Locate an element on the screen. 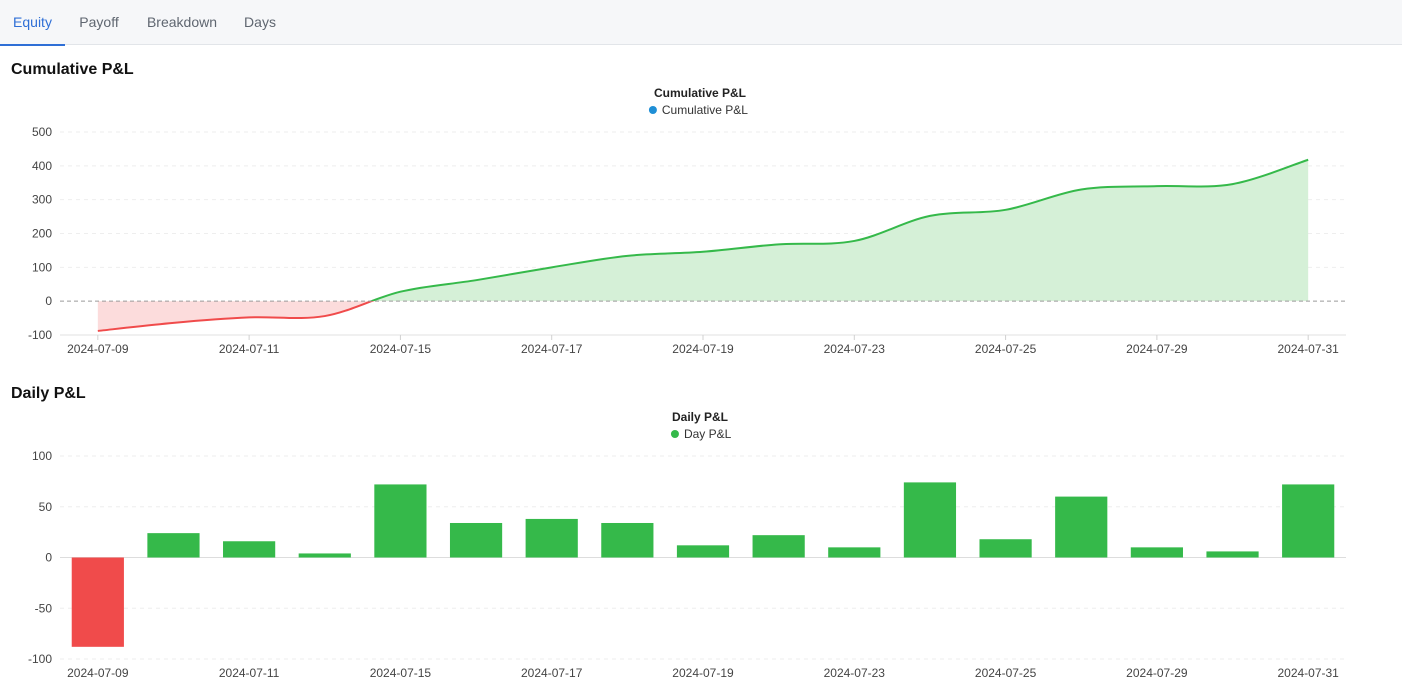 The width and height of the screenshot is (1402, 693). y-tick-label: 300 is located at coordinates (42, 200).